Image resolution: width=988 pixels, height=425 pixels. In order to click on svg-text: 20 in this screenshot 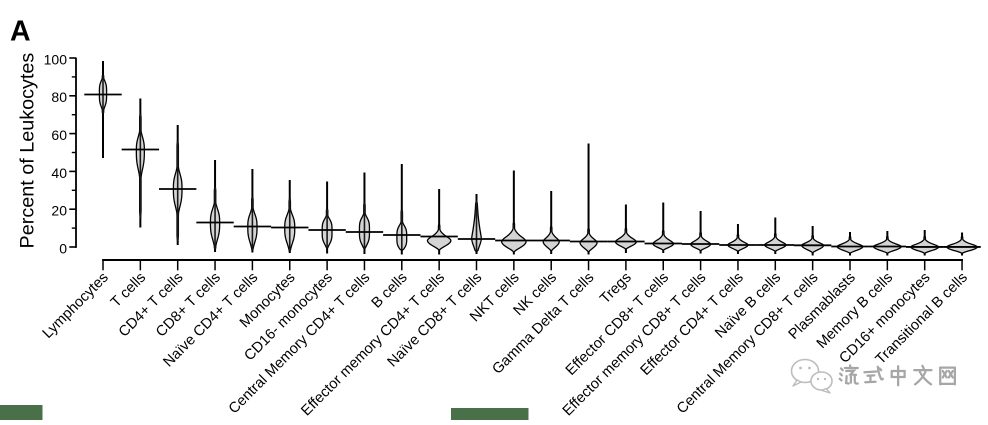, I will do `click(59, 211)`.